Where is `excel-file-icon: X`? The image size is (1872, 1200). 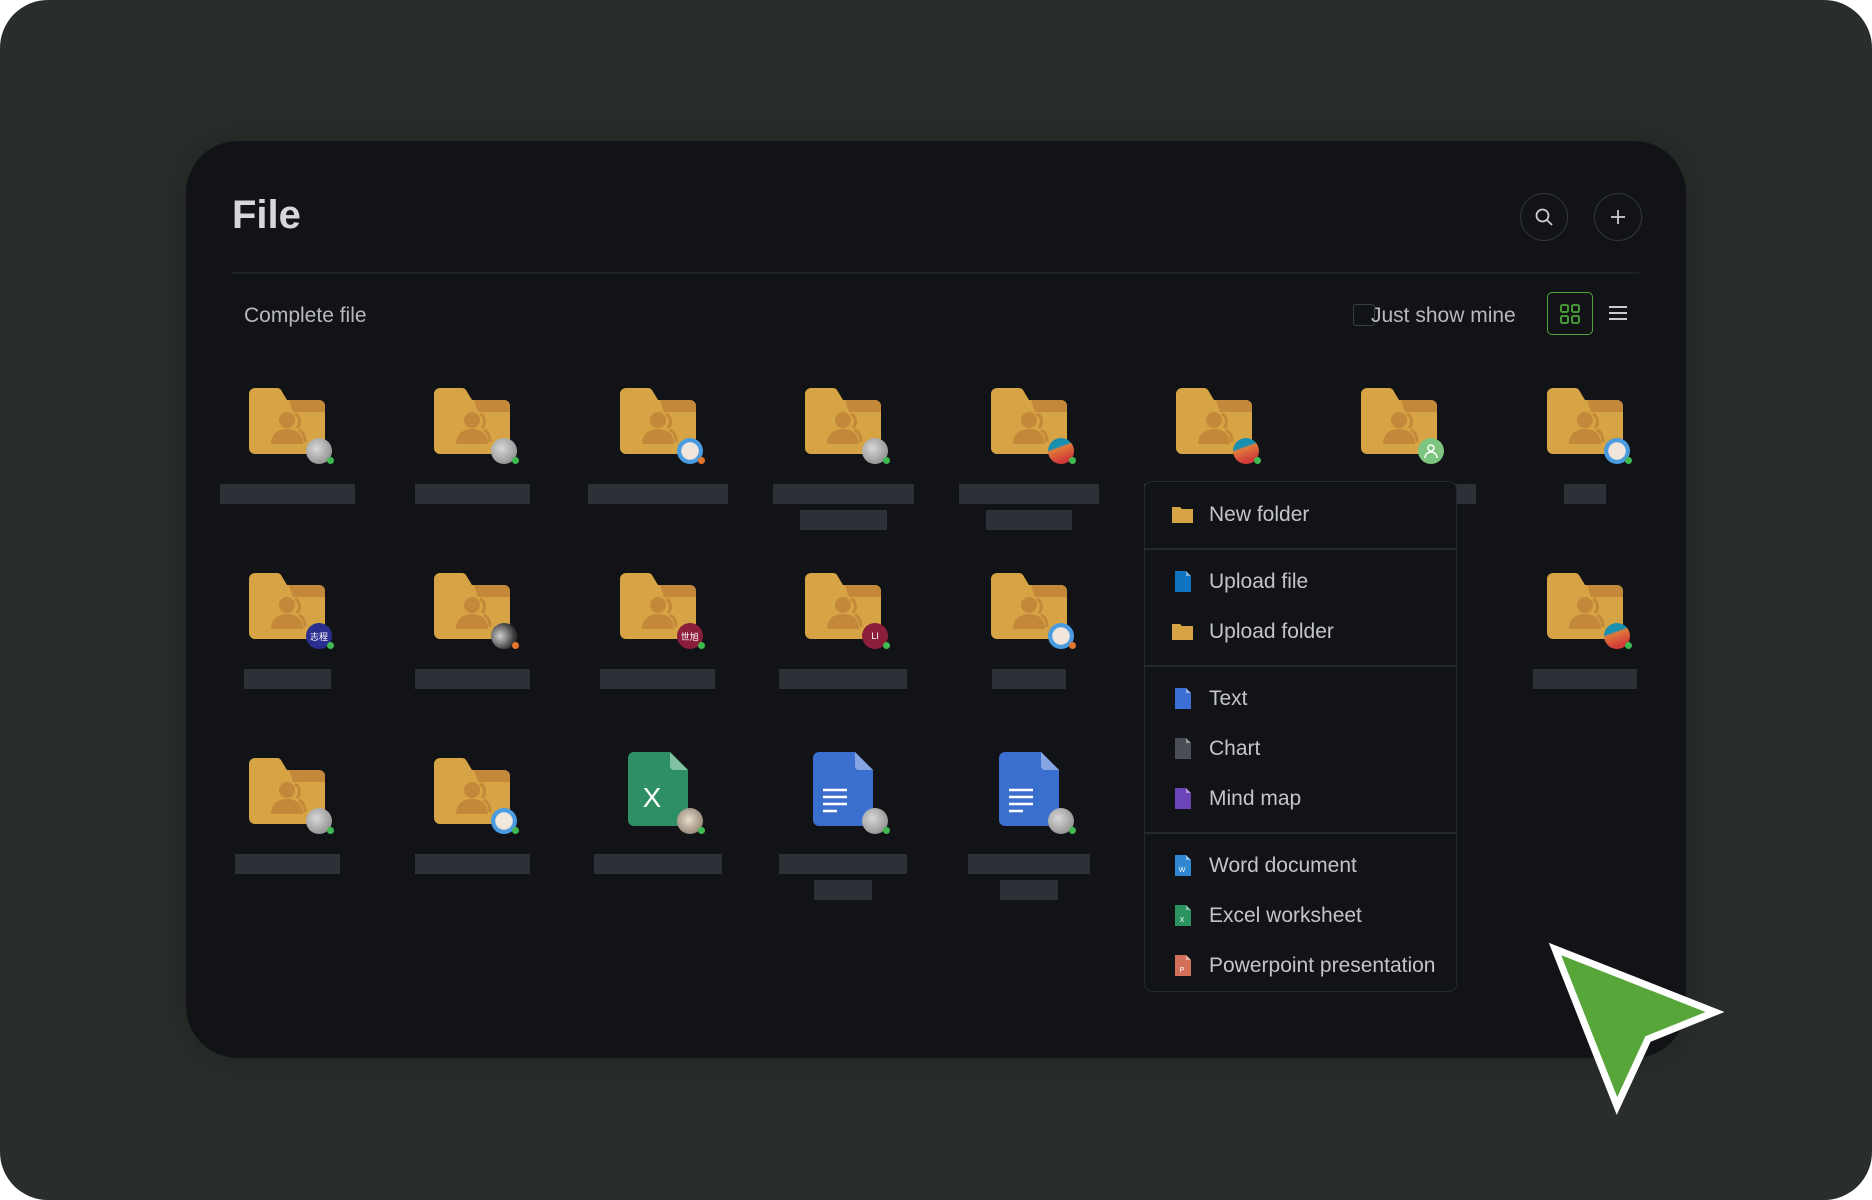 excel-file-icon: X is located at coordinates (657, 789).